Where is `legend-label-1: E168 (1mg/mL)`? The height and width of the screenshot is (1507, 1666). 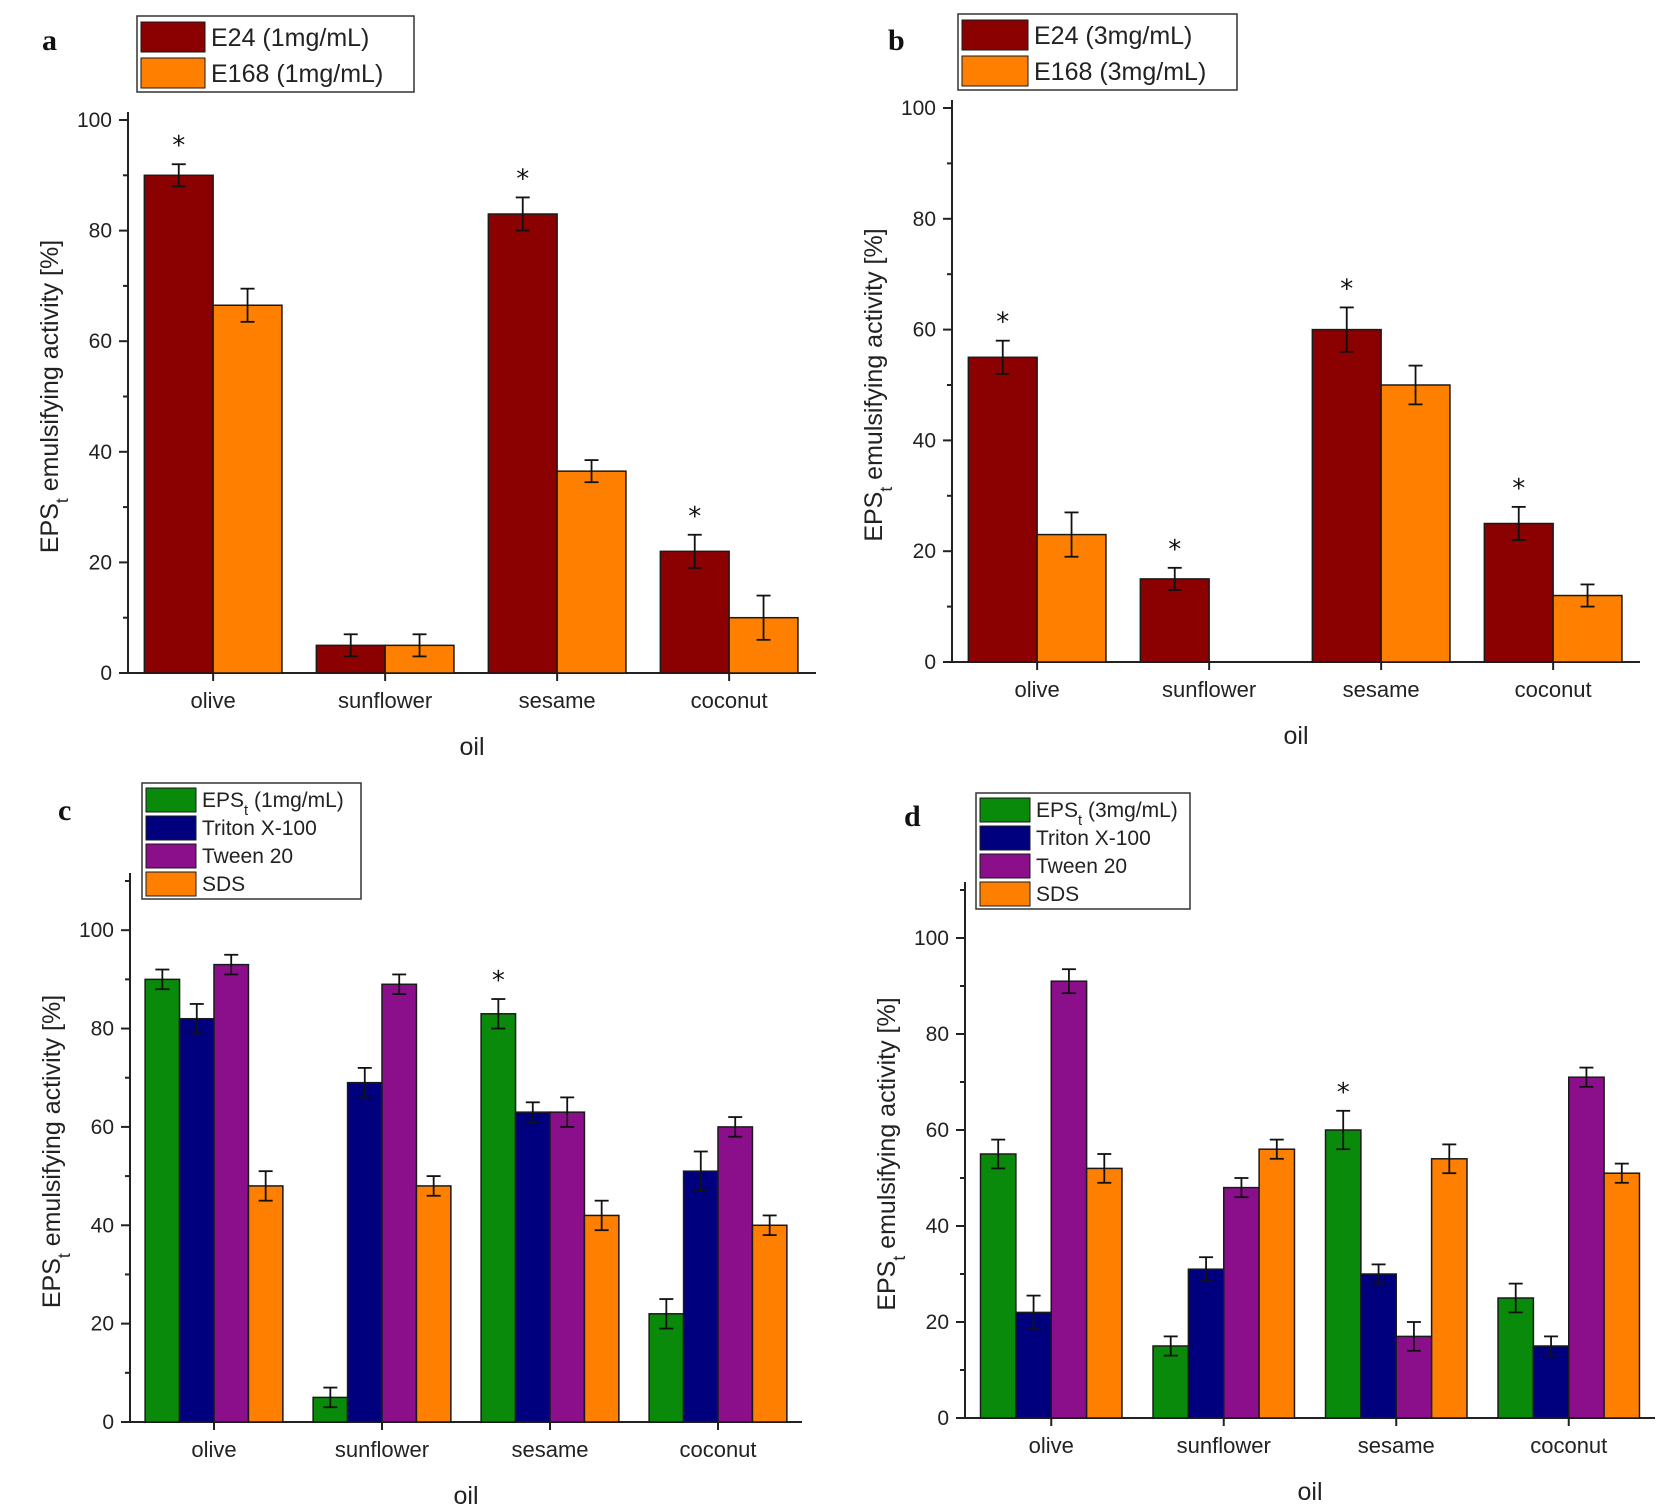
legend-label-1: E168 (1mg/mL) is located at coordinates (297, 74).